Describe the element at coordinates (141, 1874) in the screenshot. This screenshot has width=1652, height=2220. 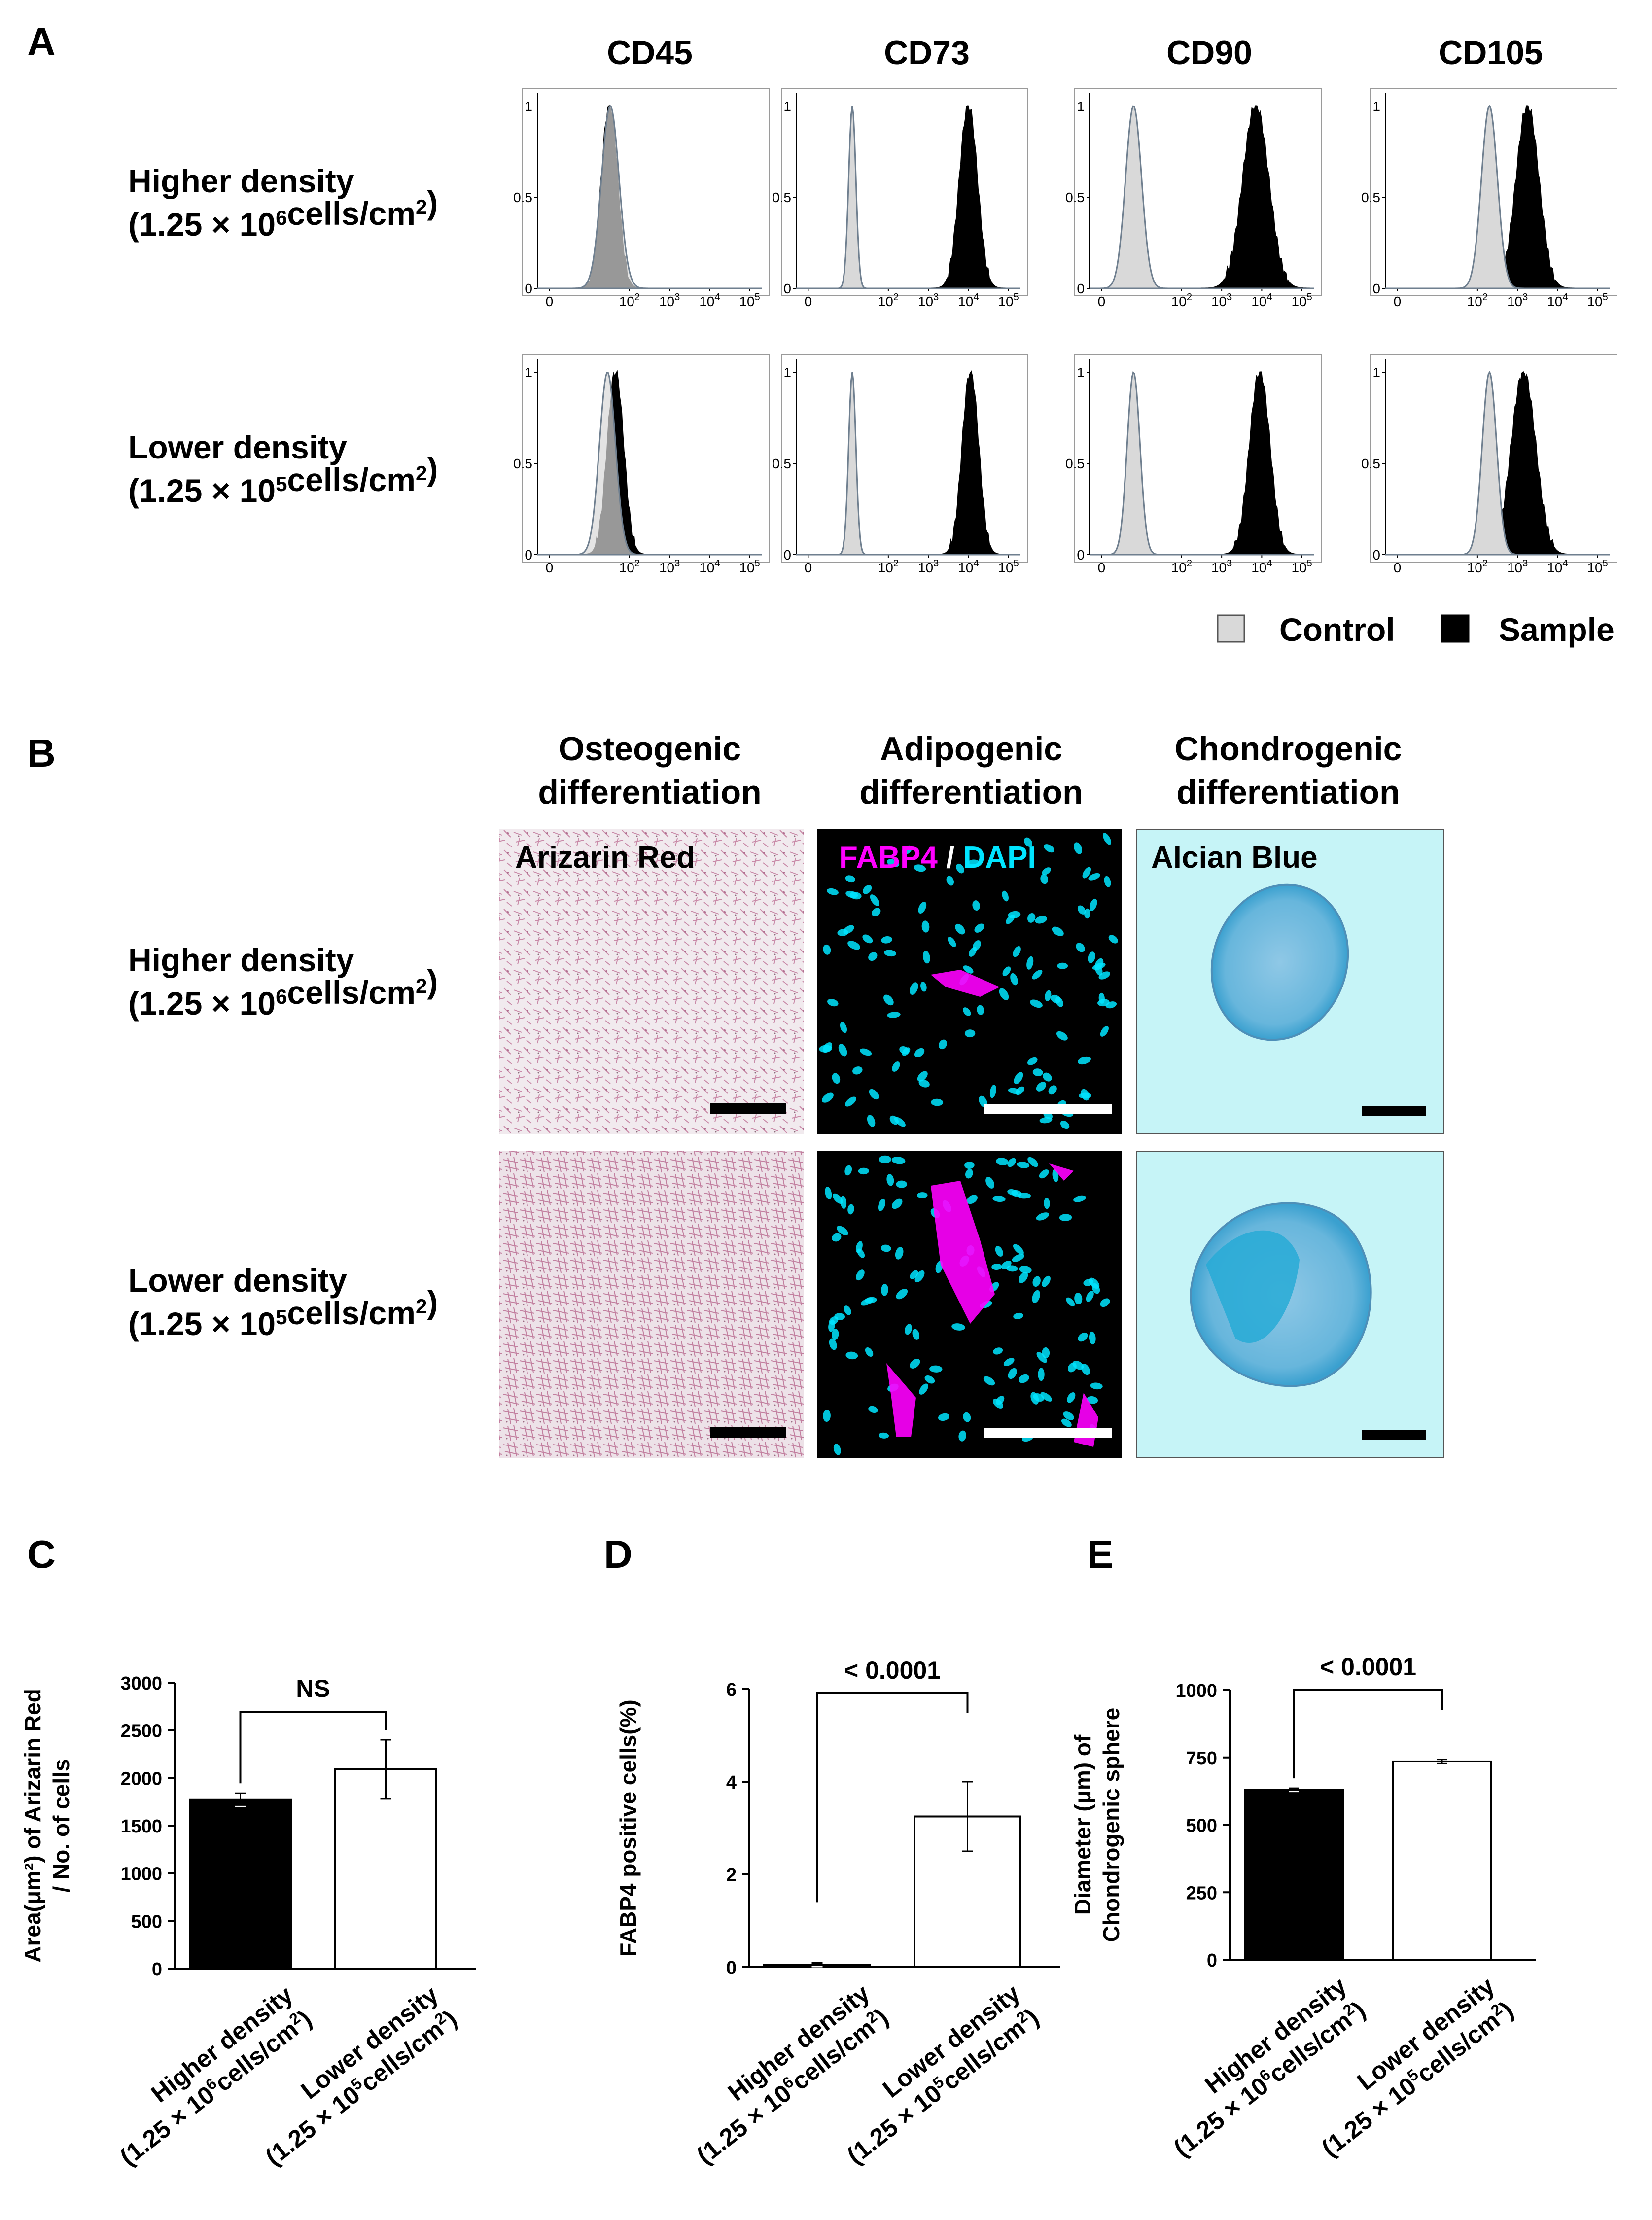
I see `y-tick-label: 1000` at that location.